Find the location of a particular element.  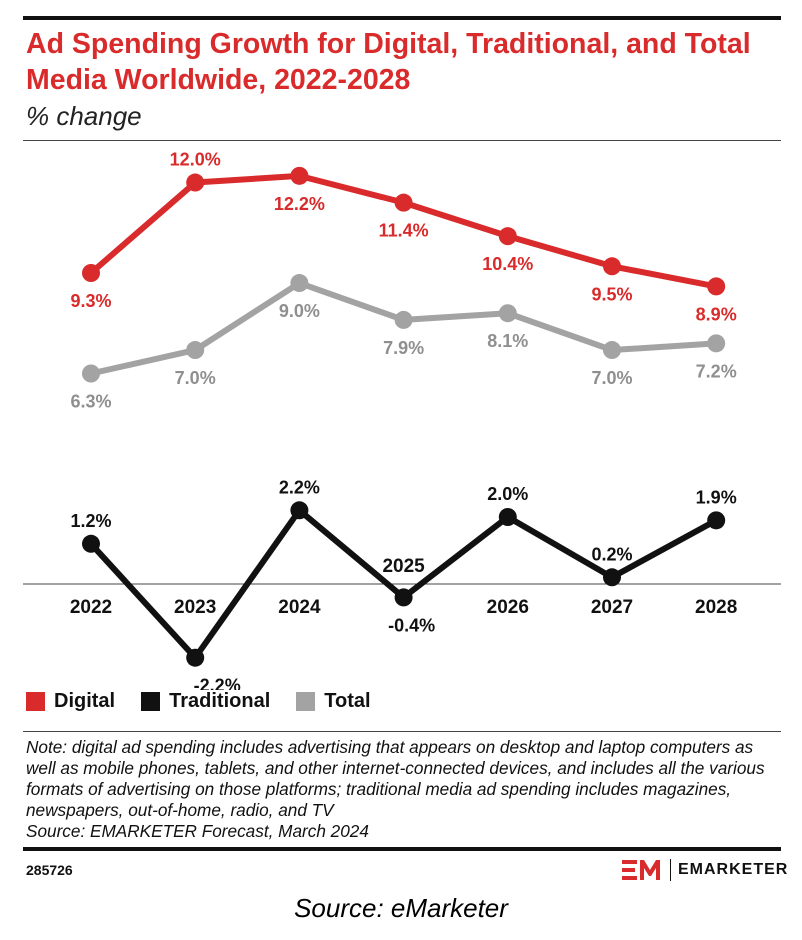

data-label-traditional-2022: 1.2% is located at coordinates (90, 521).